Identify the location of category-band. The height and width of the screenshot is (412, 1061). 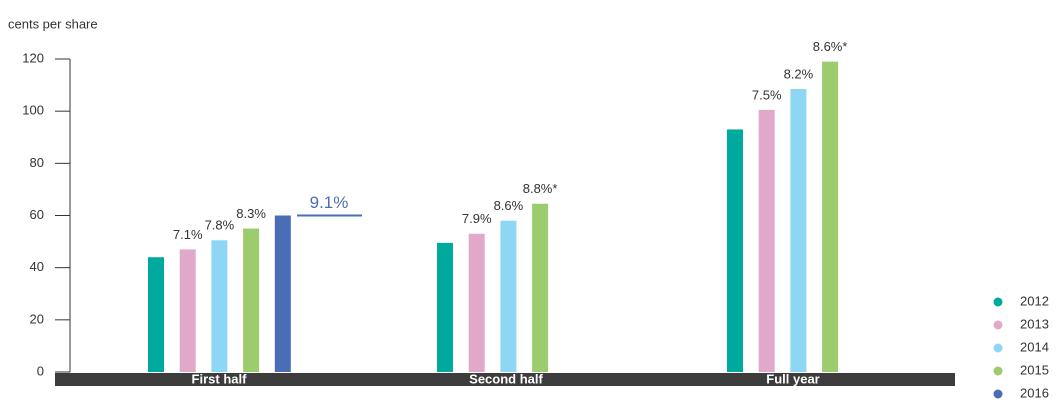
(505, 379).